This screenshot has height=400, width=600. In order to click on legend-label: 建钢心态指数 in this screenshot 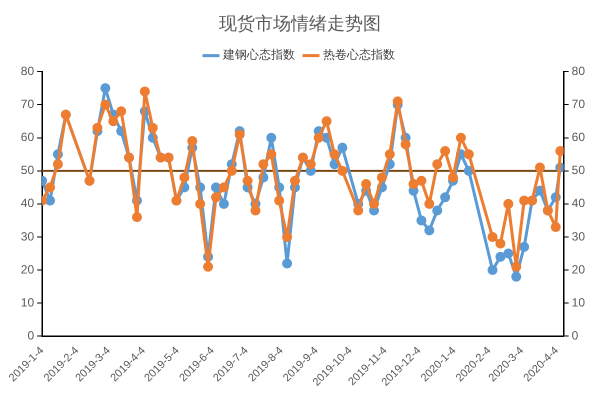, I will do `click(258, 55)`.